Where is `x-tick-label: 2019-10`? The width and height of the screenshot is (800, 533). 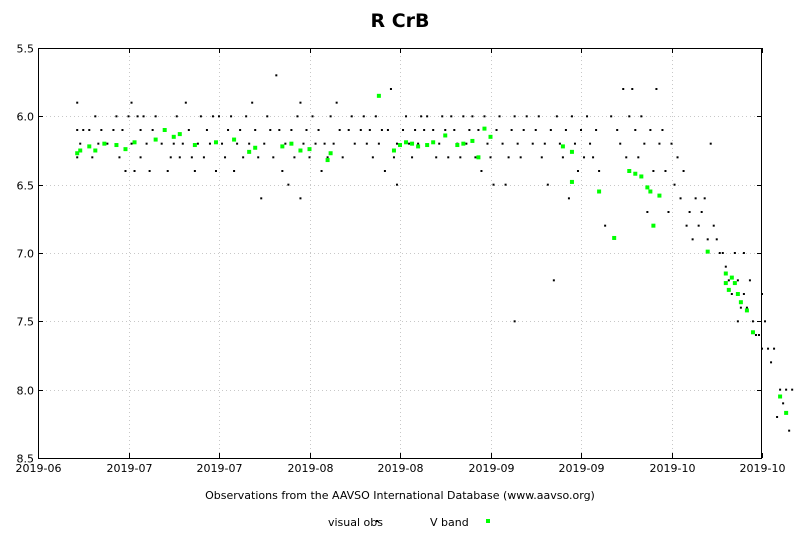 x-tick-label: 2019-10 is located at coordinates (673, 468).